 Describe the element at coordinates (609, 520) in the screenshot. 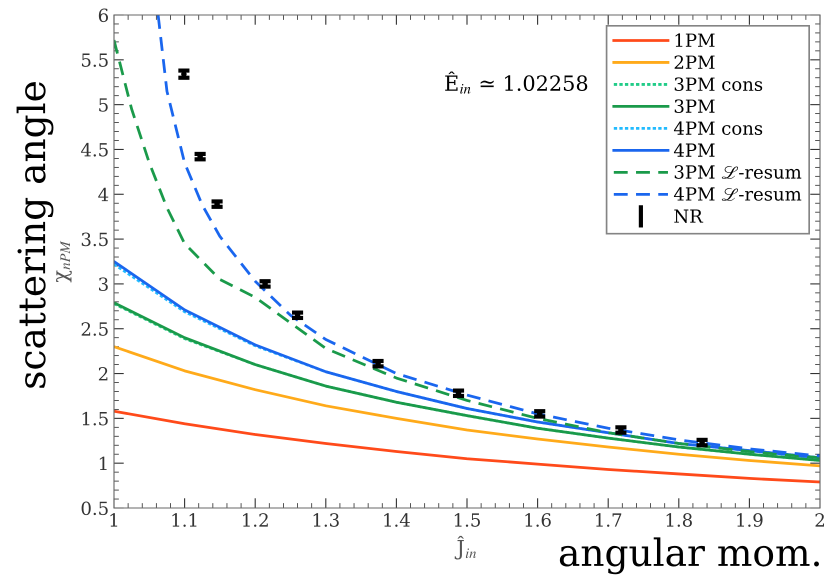

I see `x-tick-label: 1.7` at that location.